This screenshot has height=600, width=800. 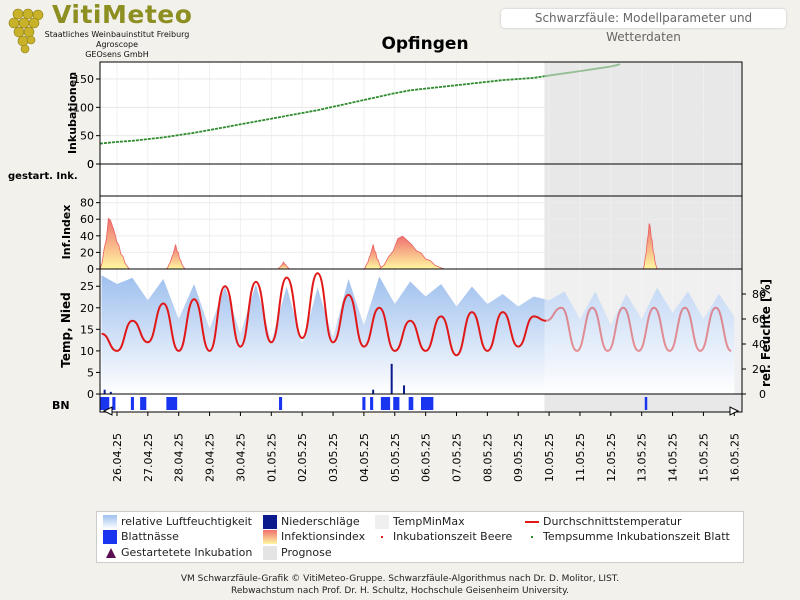 What do you see at coordinates (429, 521) in the screenshot?
I see `legend-label: TempMinMax` at bounding box center [429, 521].